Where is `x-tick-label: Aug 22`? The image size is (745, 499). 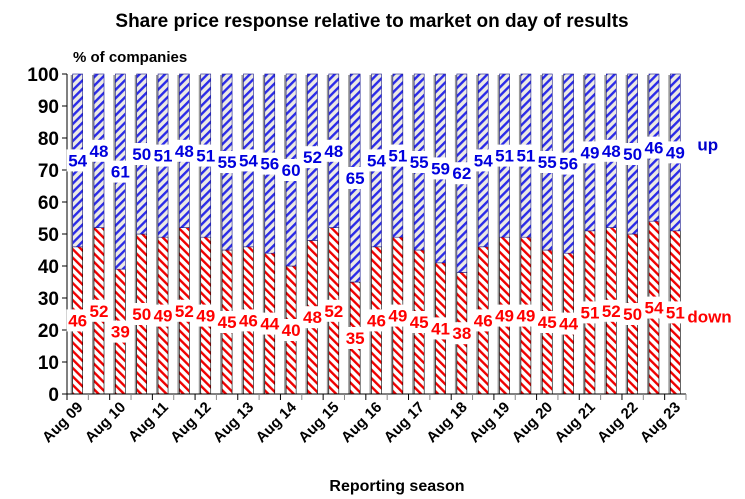 x-tick-label: Aug 22 is located at coordinates (617, 422).